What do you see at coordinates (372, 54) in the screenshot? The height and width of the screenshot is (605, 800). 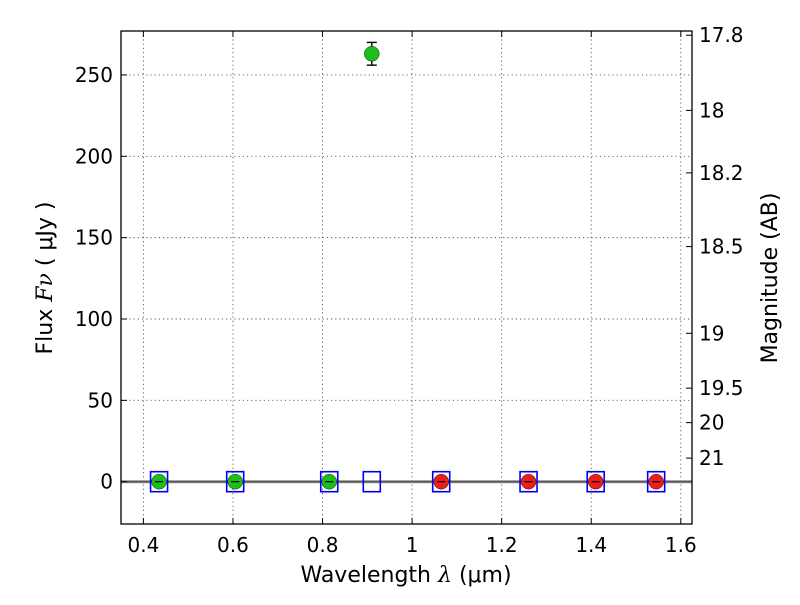 I see `data-point` at bounding box center [372, 54].